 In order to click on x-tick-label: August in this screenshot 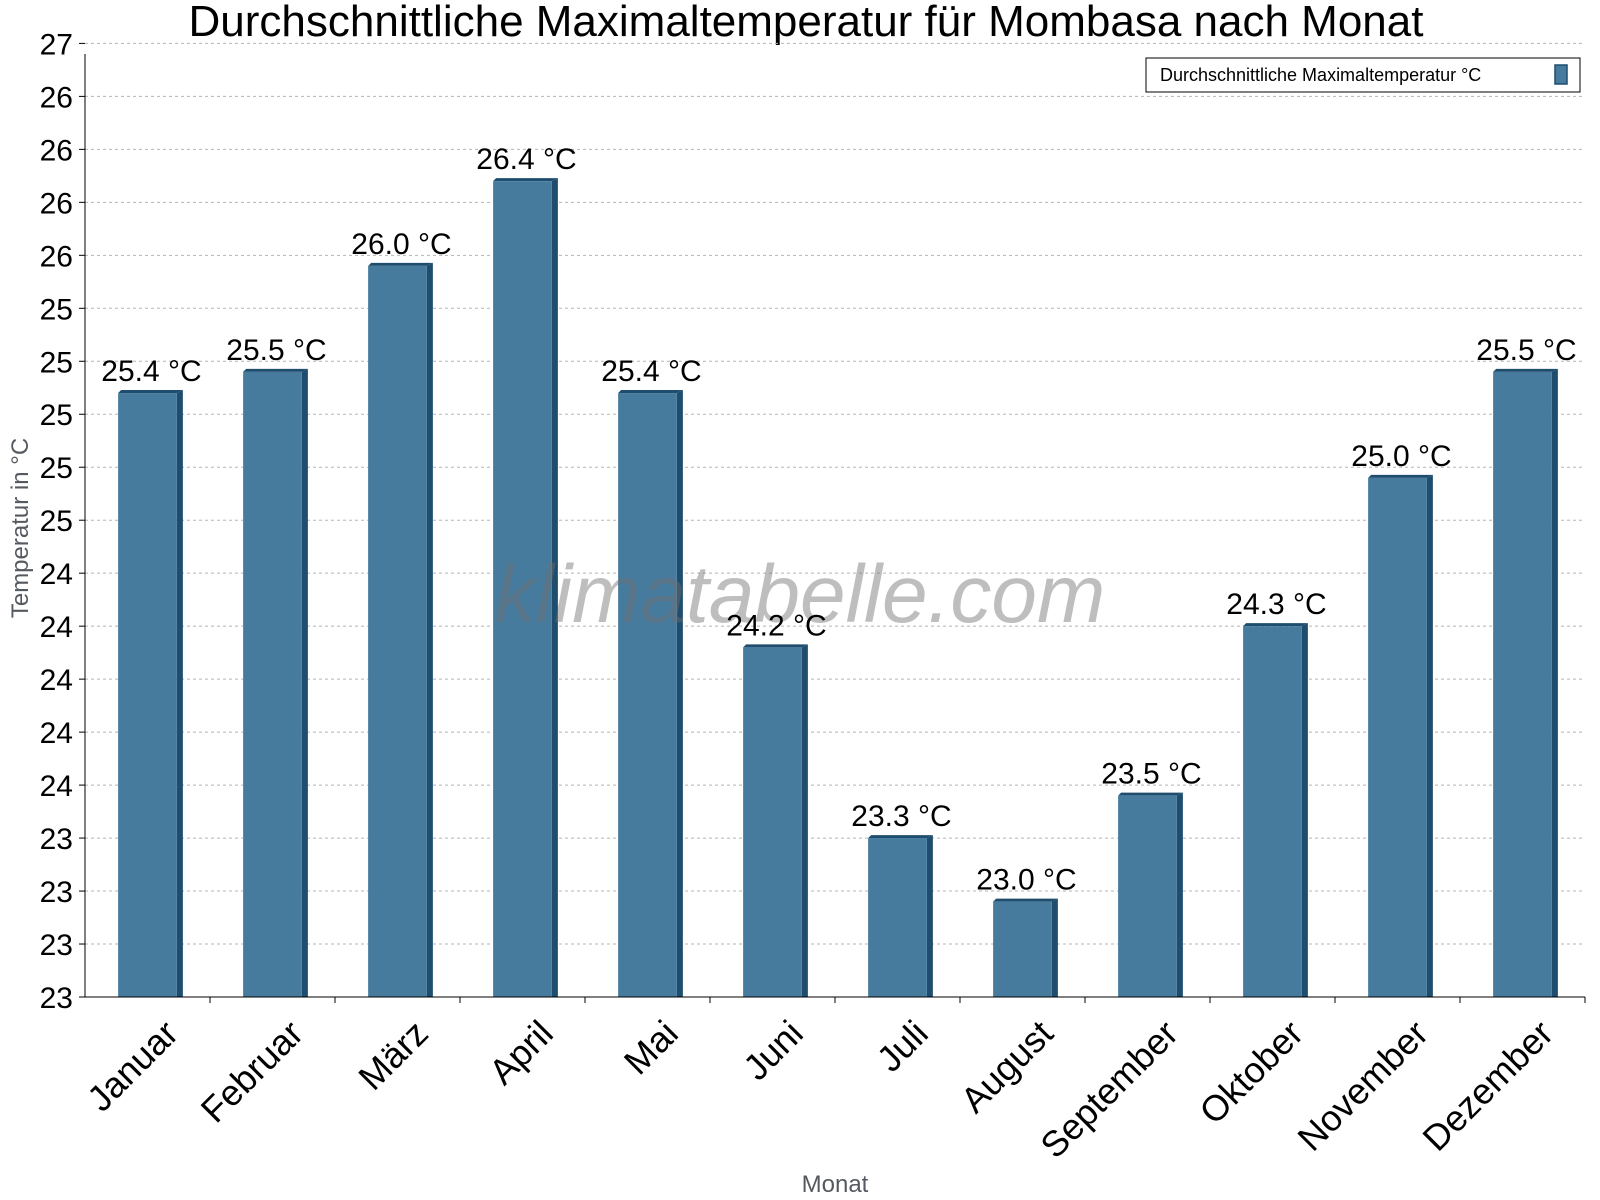, I will do `click(1007, 1066)`.